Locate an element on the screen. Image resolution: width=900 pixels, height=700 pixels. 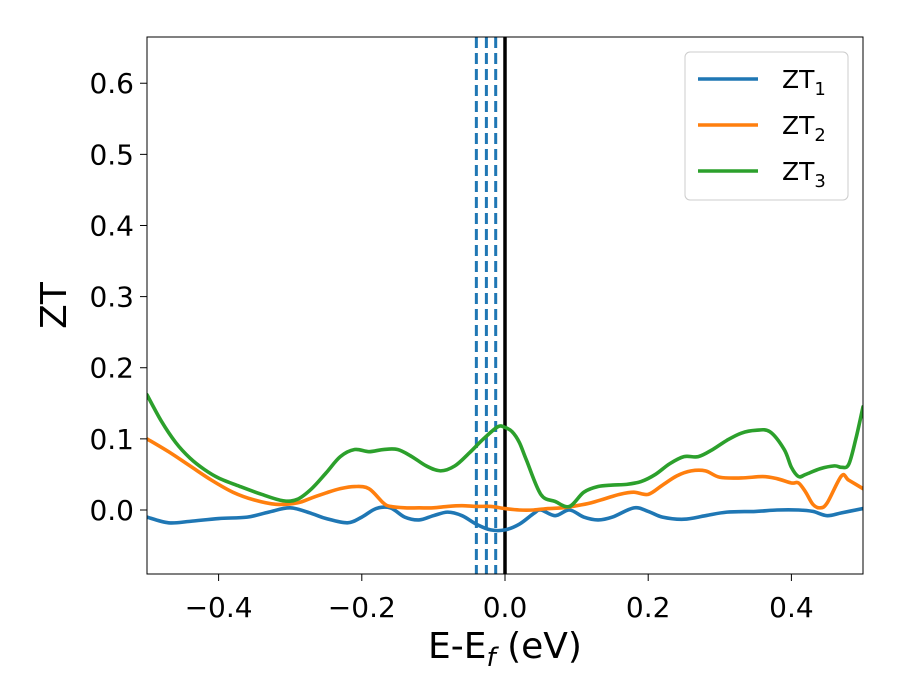
x-axis: −0.4 −0.2 0.0 0.2 0.4 is located at coordinates (499, 599).